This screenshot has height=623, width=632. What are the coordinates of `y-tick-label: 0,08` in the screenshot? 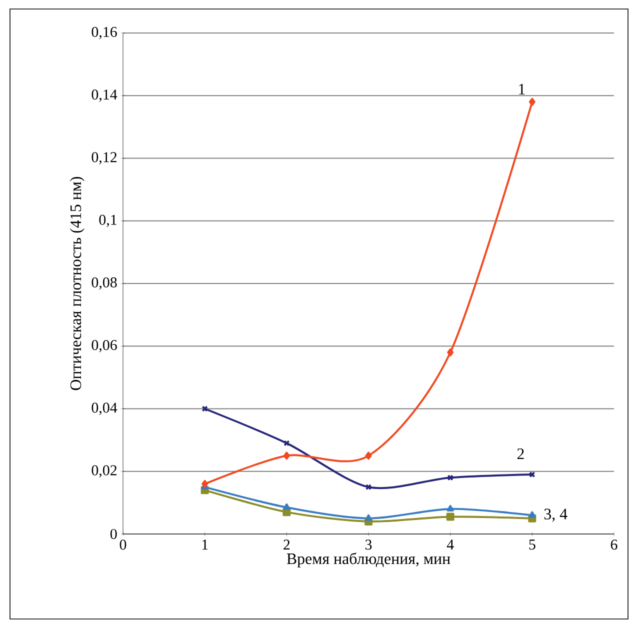 It's located at (104, 283).